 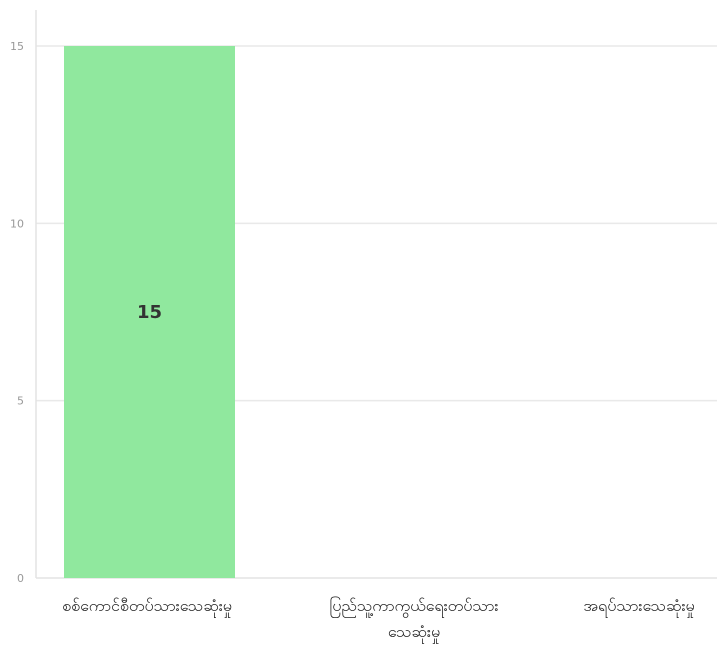 I want to click on y-tick-label: 10, so click(x=17, y=223).